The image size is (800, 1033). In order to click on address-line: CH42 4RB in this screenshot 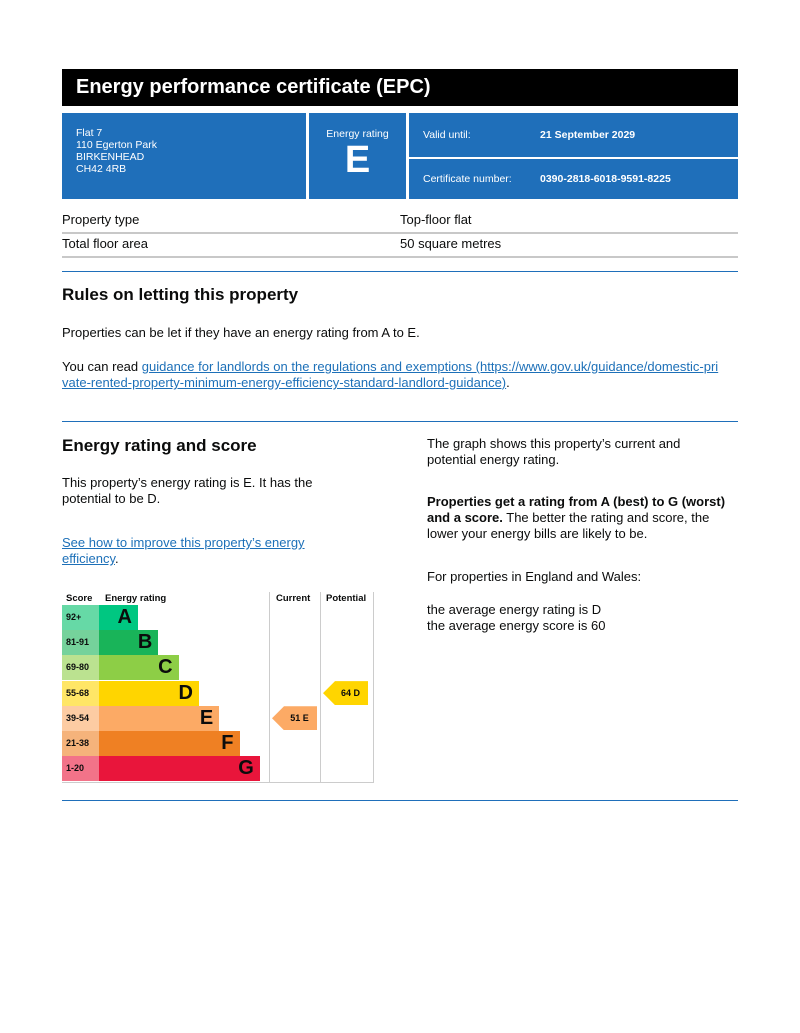, I will do `click(101, 169)`.